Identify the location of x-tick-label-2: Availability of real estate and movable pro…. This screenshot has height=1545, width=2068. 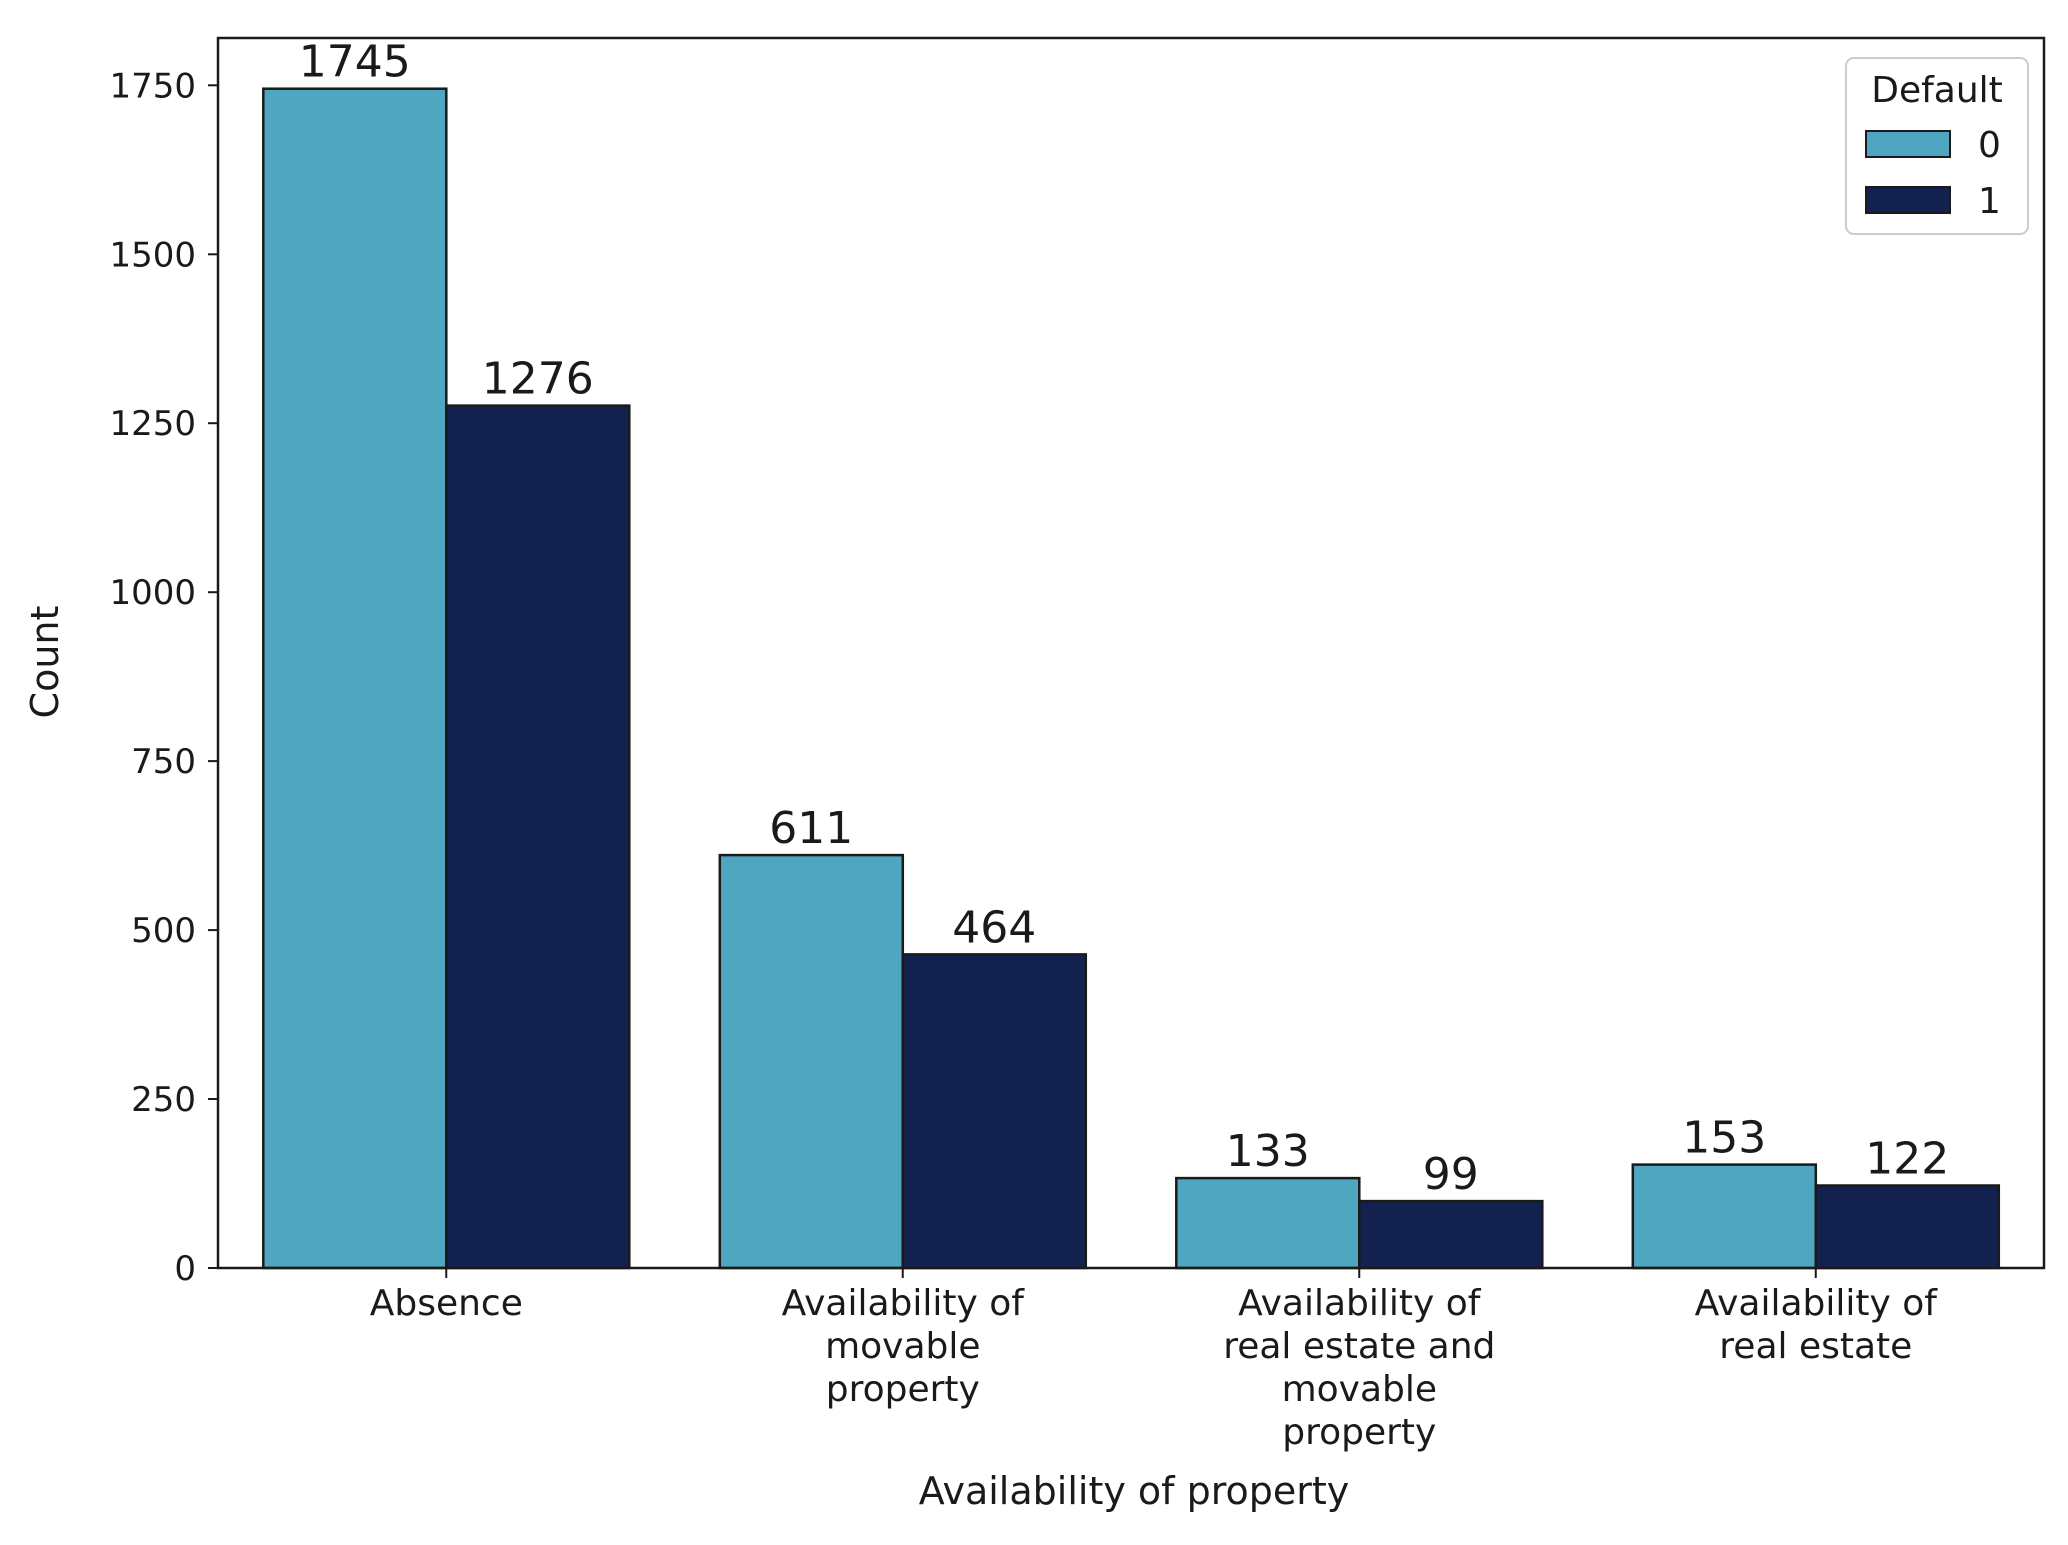
(1359, 1368).